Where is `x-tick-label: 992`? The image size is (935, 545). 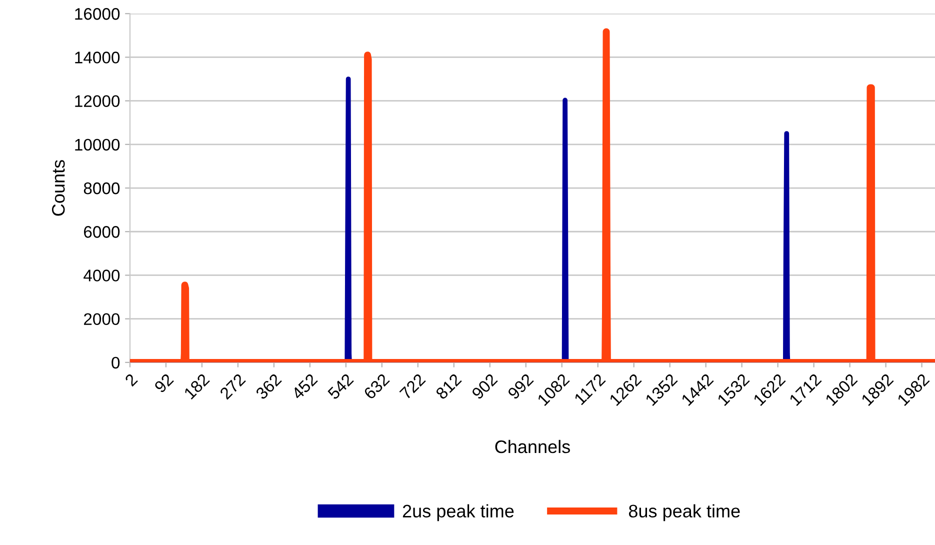
x-tick-label: 992 is located at coordinates (520, 386).